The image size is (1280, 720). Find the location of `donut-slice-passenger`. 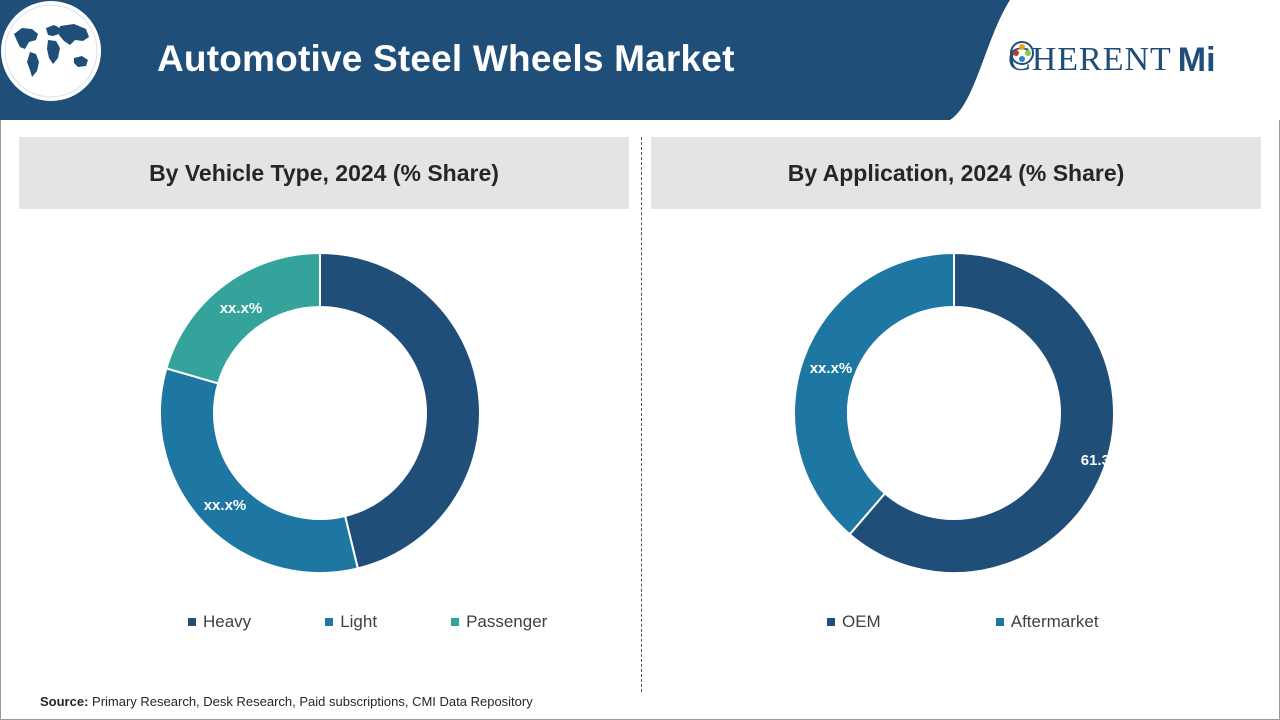

donut-slice-passenger is located at coordinates (243, 318).